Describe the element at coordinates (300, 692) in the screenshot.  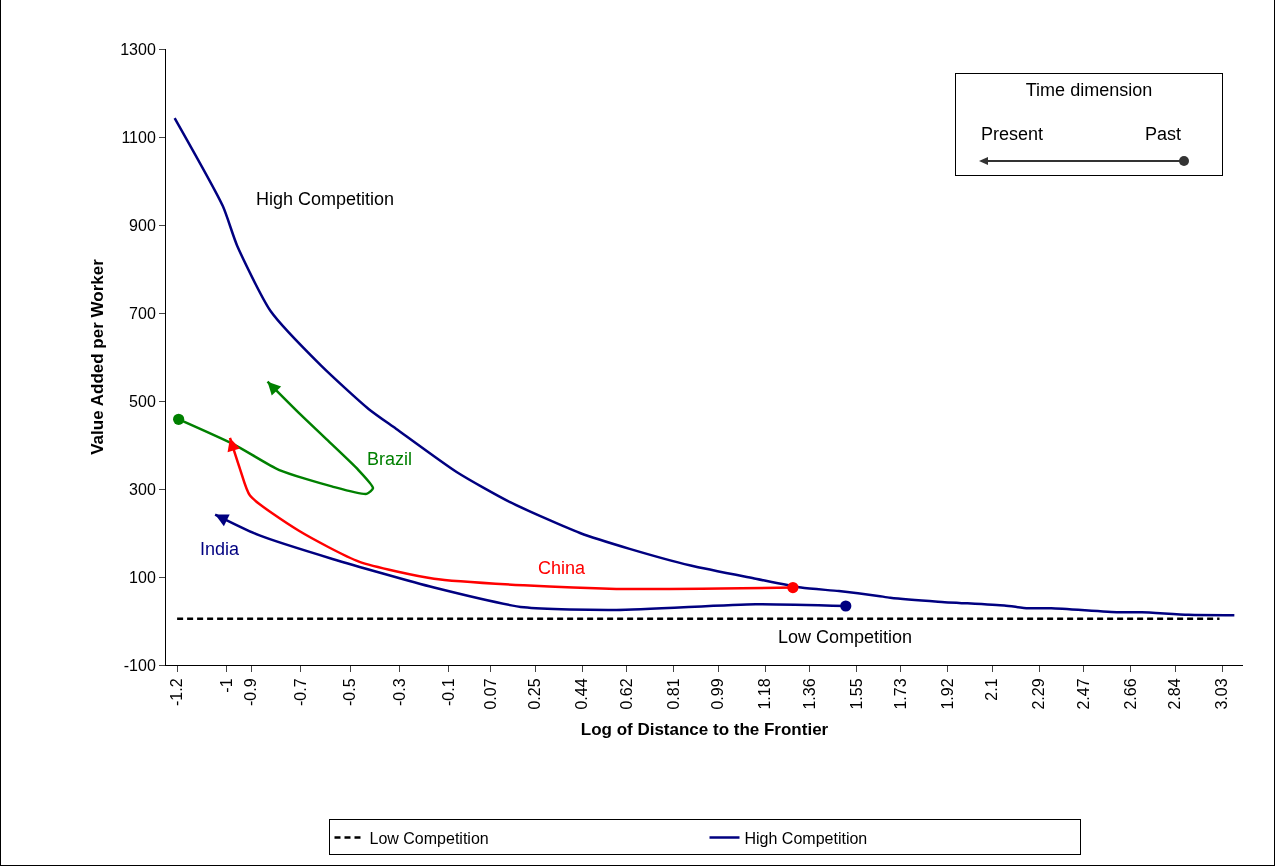
I see `x-tick-label: -0.7` at that location.